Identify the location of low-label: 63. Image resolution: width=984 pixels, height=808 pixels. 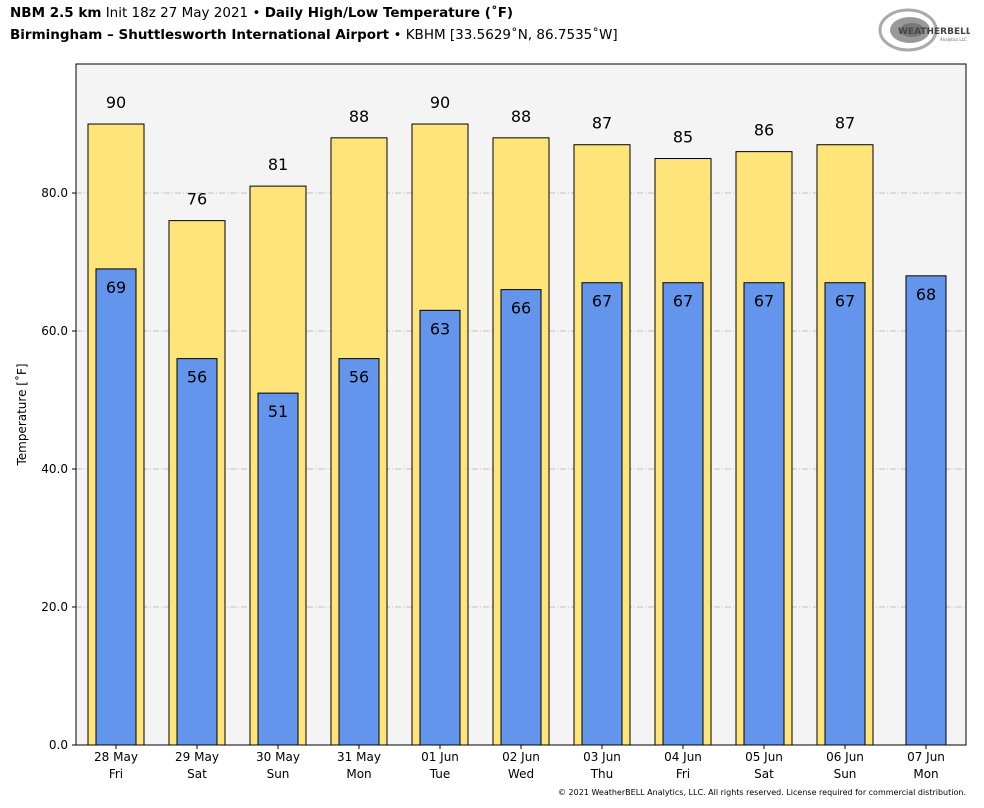
(440, 328).